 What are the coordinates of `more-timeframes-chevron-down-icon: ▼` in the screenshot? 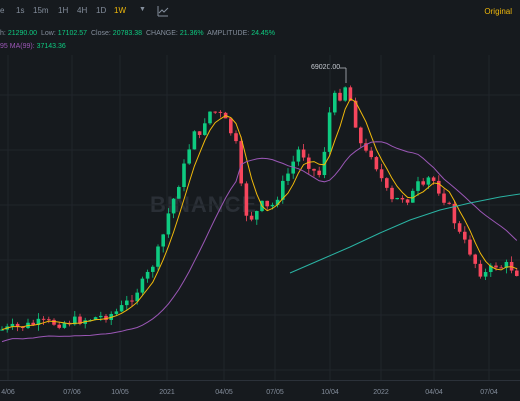 It's located at (142, 9).